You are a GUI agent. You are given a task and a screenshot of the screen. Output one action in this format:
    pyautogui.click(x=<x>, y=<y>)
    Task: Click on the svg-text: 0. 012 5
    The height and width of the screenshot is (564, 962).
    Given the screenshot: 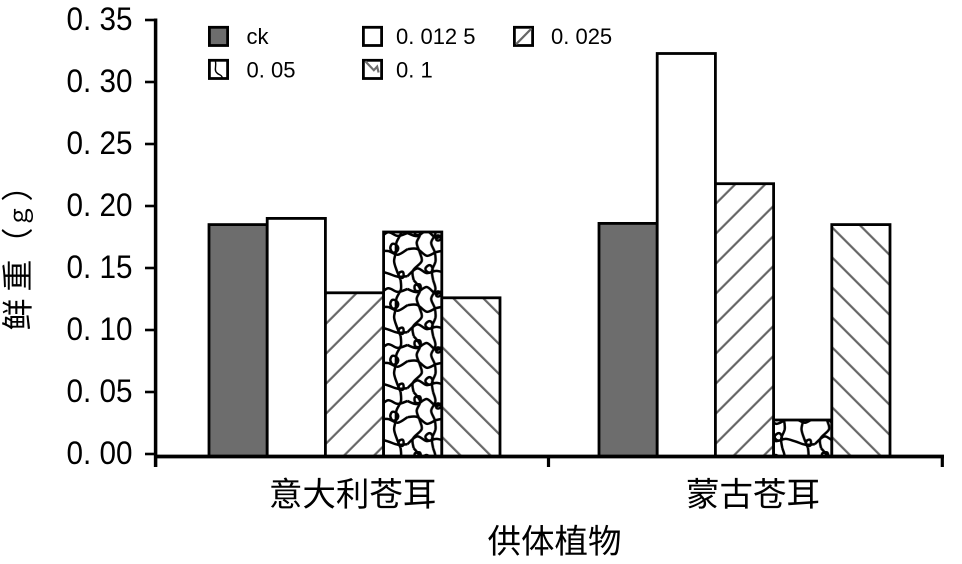 What is the action you would take?
    pyautogui.click(x=436, y=36)
    